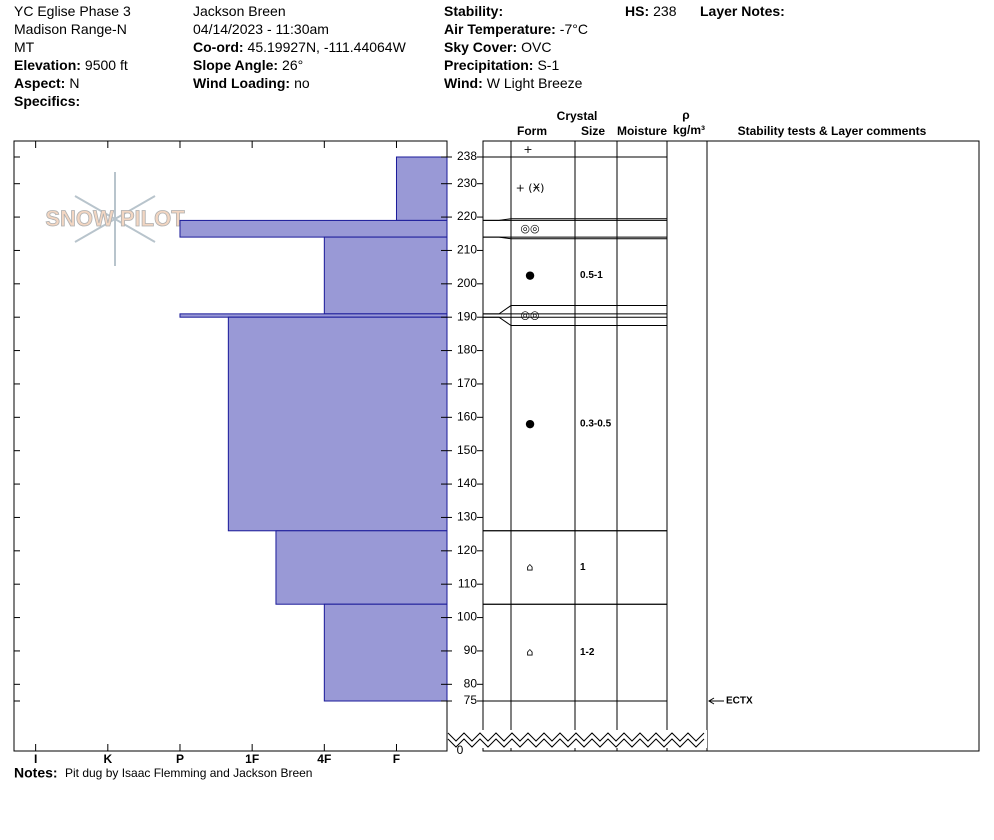 This screenshot has height=840, width=994. Describe the element at coordinates (471, 683) in the screenshot. I see `y-tick-label: 80` at that location.